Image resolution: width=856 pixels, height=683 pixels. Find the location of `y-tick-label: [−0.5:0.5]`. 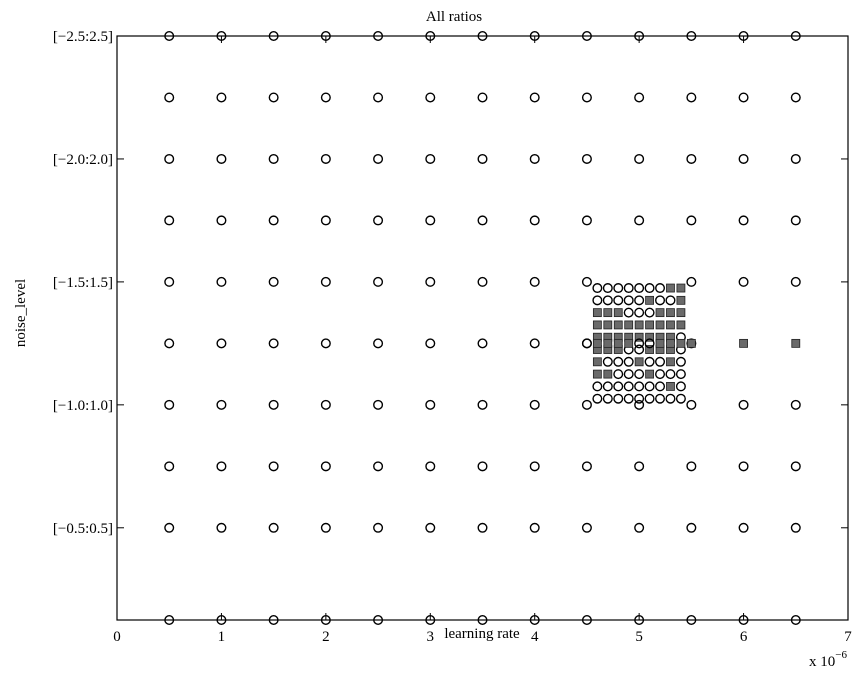

y-tick-label: [−0.5:0.5] is located at coordinates (83, 529).